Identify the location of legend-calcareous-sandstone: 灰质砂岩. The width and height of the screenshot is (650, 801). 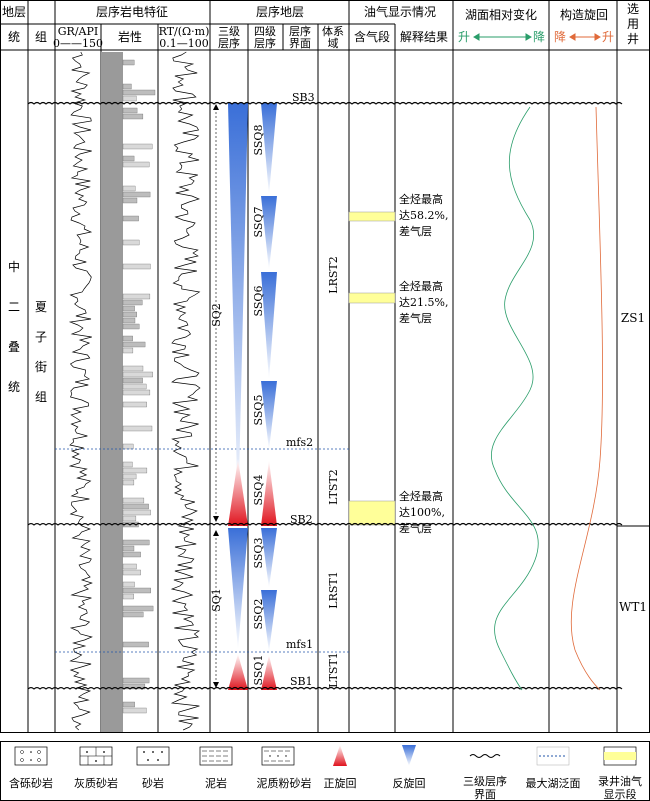
(96, 768).